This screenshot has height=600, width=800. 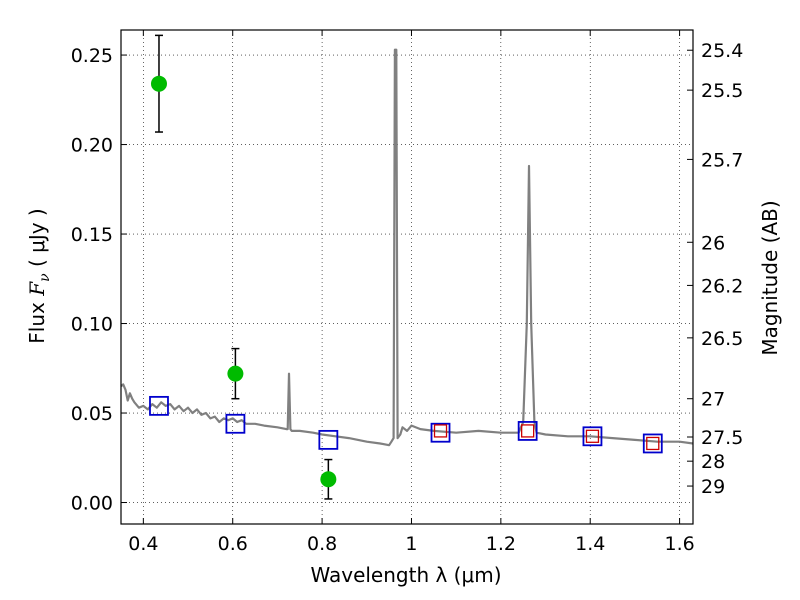 What do you see at coordinates (713, 462) in the screenshot?
I see `y2-tick-label: 28` at bounding box center [713, 462].